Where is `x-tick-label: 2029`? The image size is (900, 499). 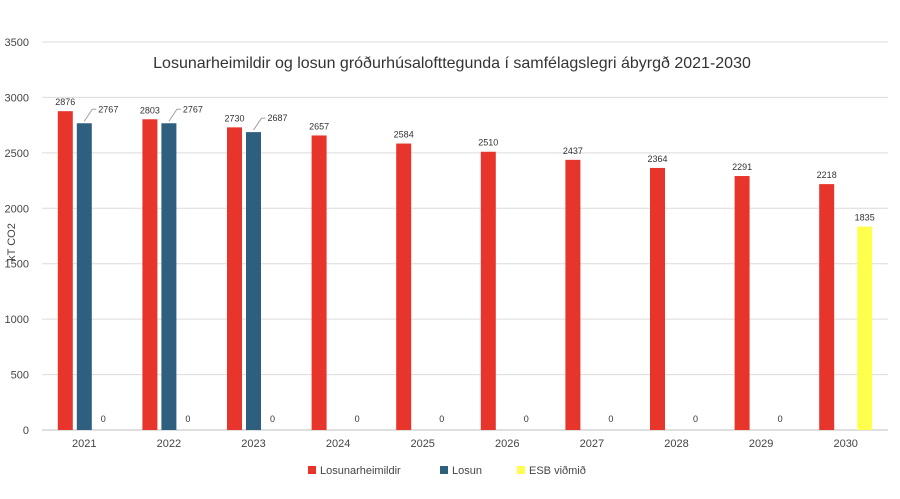 x-tick-label: 2029 is located at coordinates (761, 444).